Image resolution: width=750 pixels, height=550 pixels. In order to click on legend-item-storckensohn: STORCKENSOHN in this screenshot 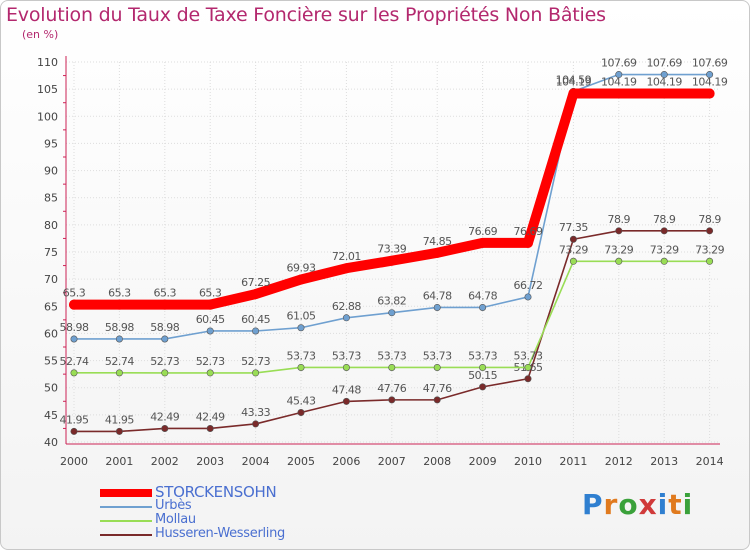, I will do `click(260, 492)`.